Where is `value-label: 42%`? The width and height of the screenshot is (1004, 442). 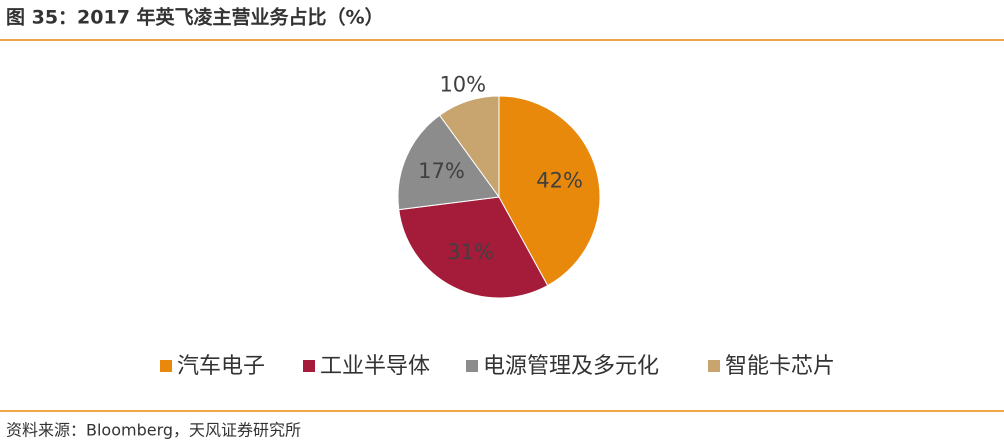
value-label: 42% is located at coordinates (559, 180).